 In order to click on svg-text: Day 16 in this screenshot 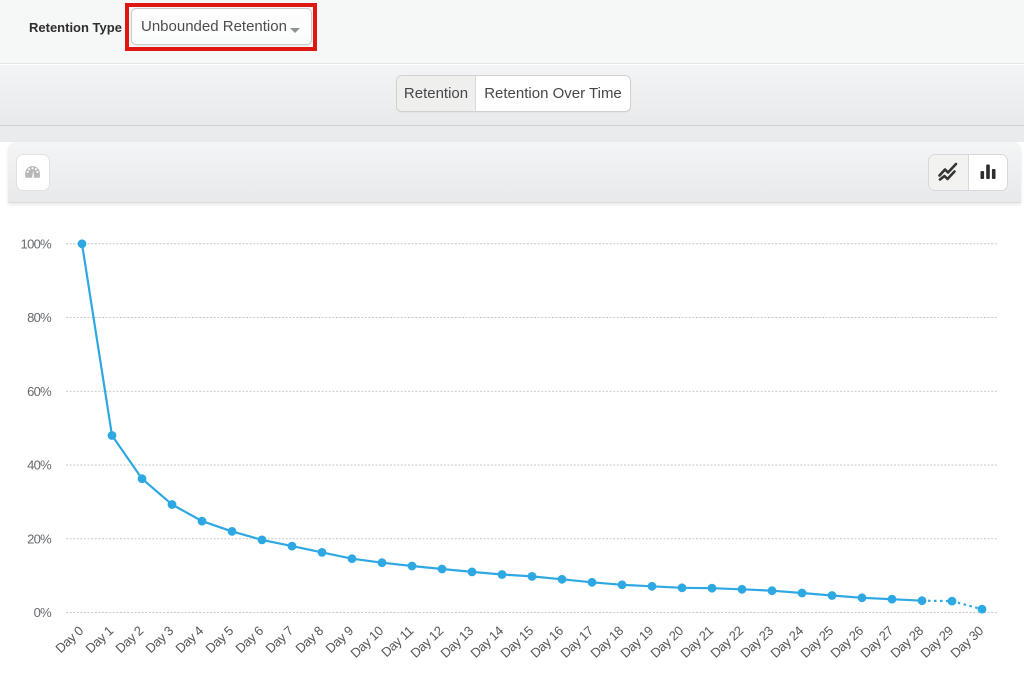, I will do `click(546, 642)`.